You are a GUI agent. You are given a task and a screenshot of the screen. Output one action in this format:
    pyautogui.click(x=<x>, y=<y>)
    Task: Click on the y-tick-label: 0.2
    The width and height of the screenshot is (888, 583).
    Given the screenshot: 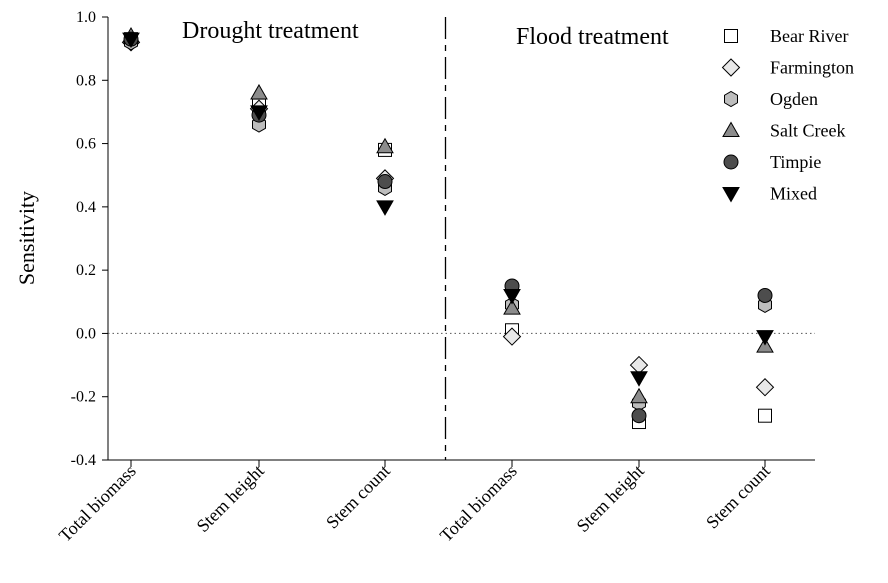 What is the action you would take?
    pyautogui.click(x=86, y=270)
    